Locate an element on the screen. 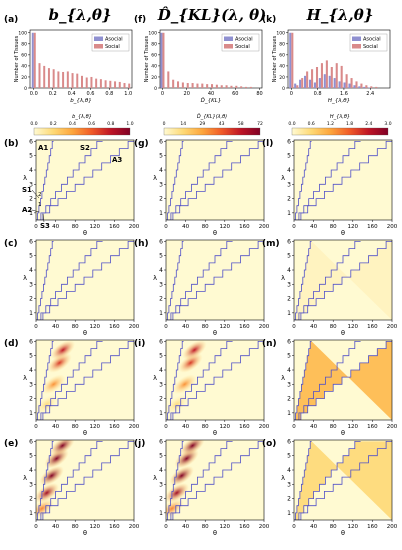 The width and height of the screenshot is (402, 550). x-axis-label: b_{λ,θ} is located at coordinates (81, 101).